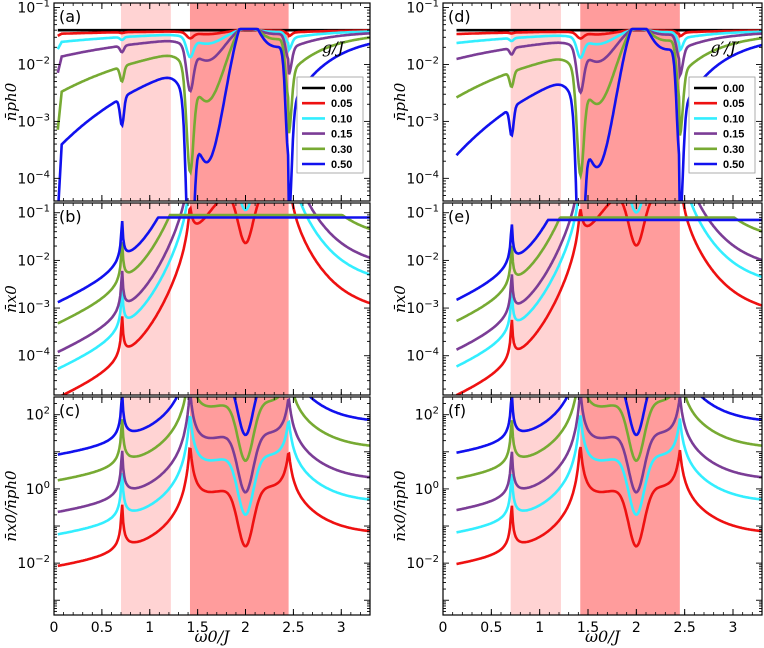 The width and height of the screenshot is (764, 648). What do you see at coordinates (459, 216) in the screenshot?
I see `panel-label-e: (e)` at bounding box center [459, 216].